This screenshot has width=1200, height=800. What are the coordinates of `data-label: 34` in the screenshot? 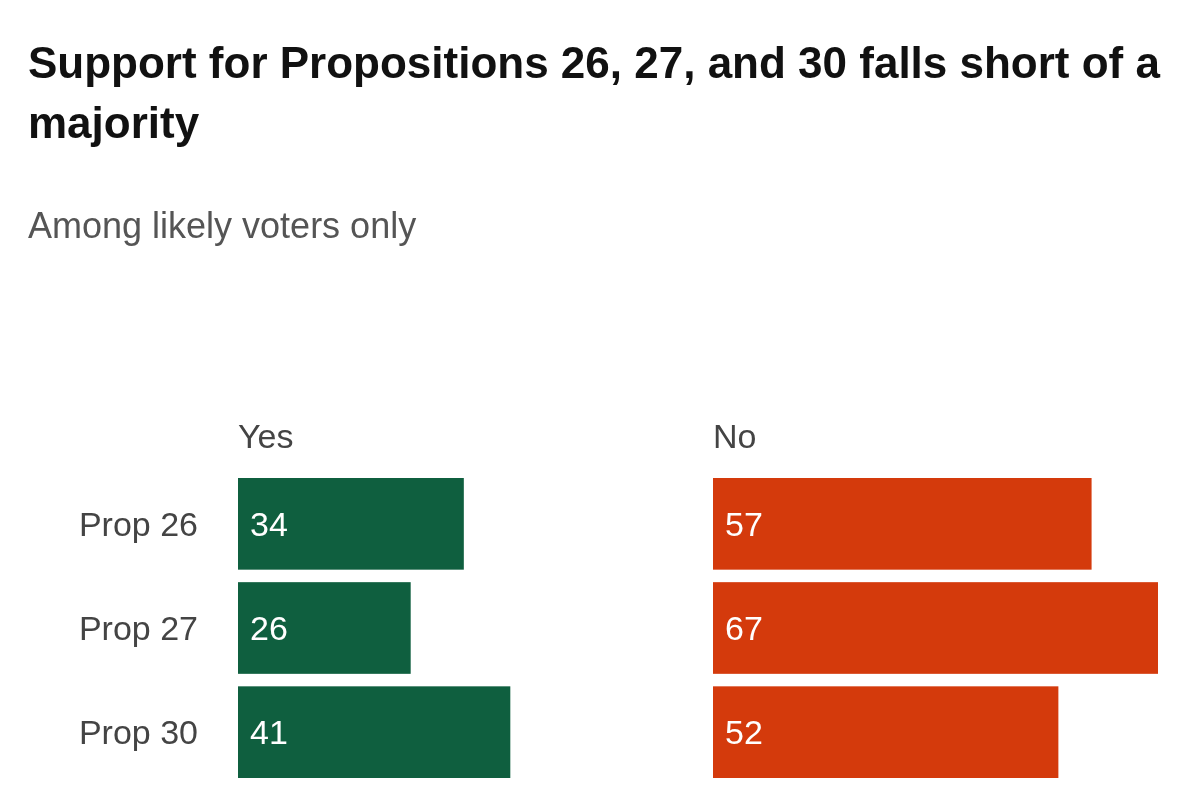 It's located at (269, 523).